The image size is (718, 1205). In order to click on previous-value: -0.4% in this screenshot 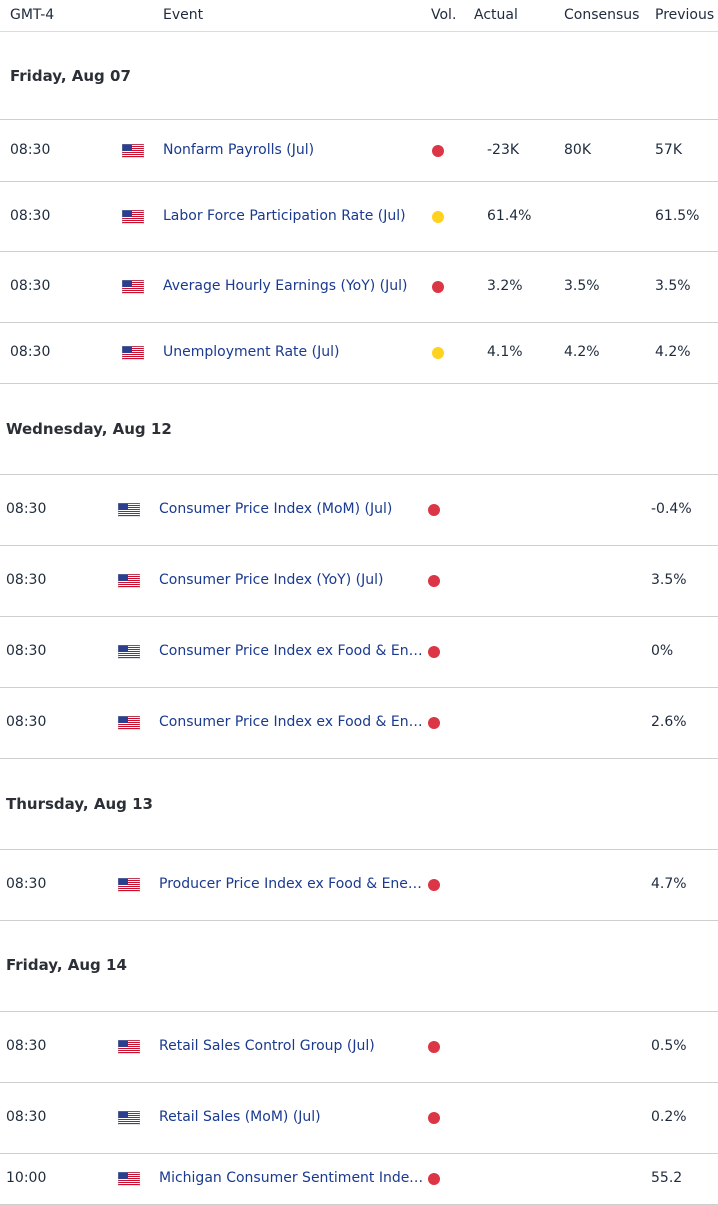, I will do `click(671, 509)`.